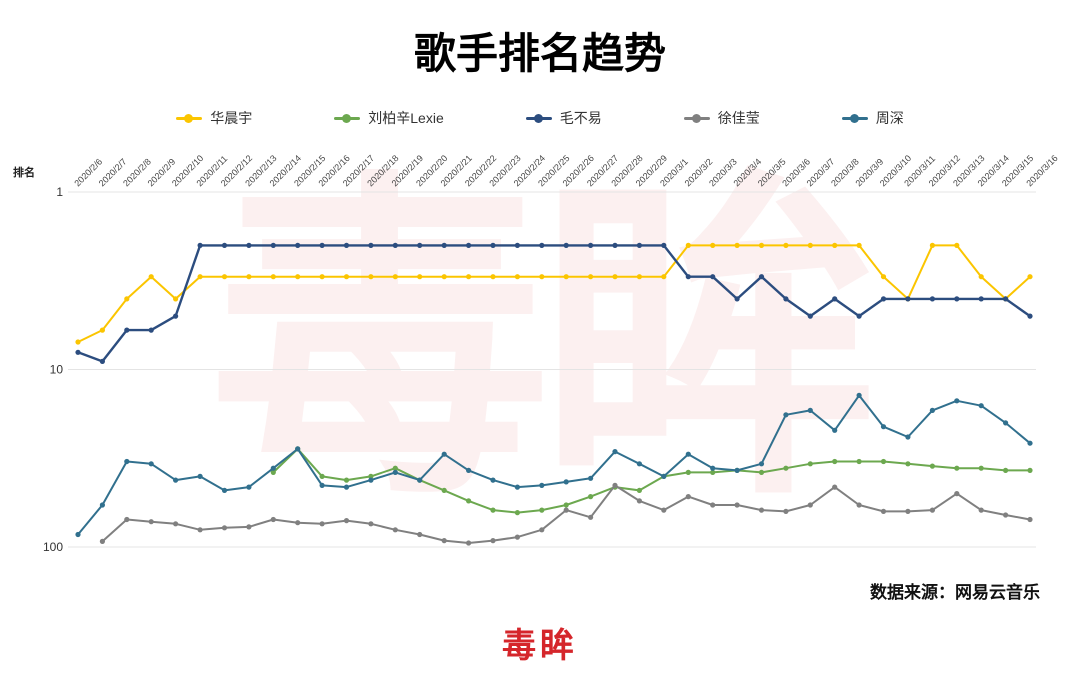  What do you see at coordinates (53, 547) in the screenshot?
I see `y-tick-label: 100` at bounding box center [53, 547].